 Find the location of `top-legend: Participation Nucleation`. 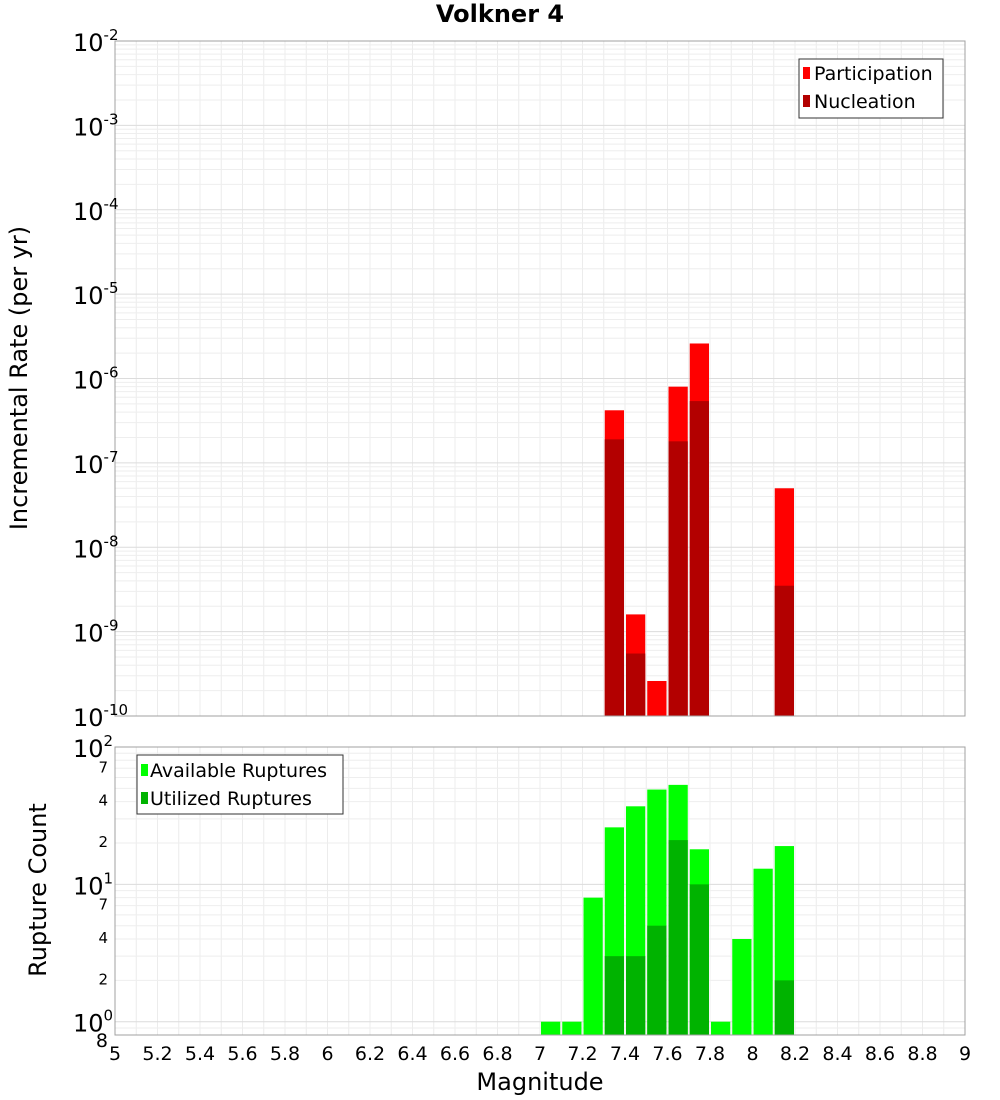

top-legend: Participation Nucleation is located at coordinates (871, 88).